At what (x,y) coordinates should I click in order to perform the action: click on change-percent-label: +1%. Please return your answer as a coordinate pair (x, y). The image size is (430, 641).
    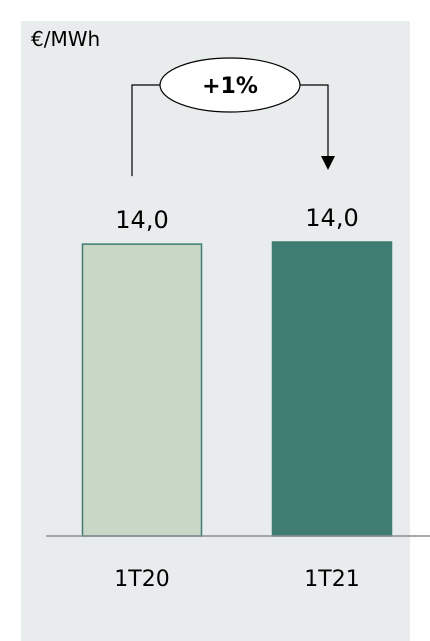
    Looking at the image, I should click on (230, 86).